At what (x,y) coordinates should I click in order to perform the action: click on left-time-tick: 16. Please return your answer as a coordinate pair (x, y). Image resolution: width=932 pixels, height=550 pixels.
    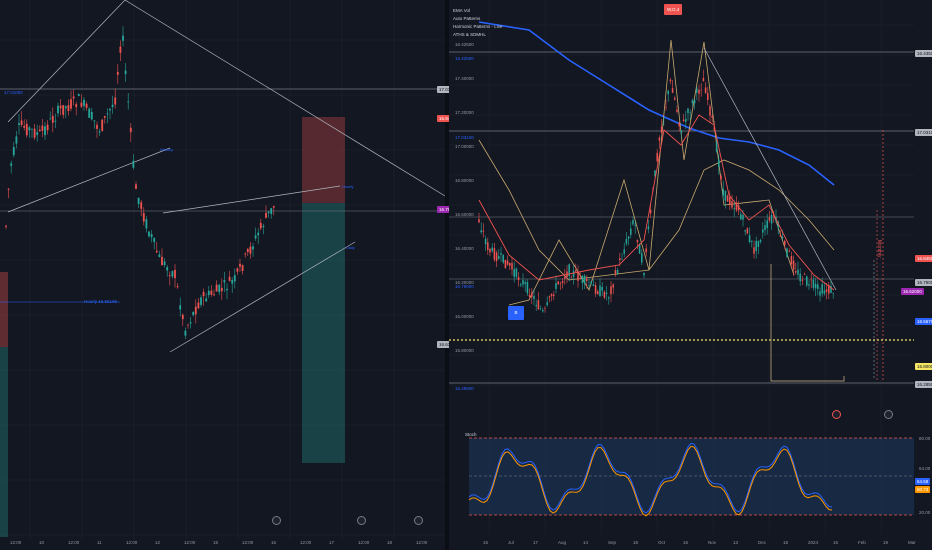
    Looking at the image, I should click on (274, 542).